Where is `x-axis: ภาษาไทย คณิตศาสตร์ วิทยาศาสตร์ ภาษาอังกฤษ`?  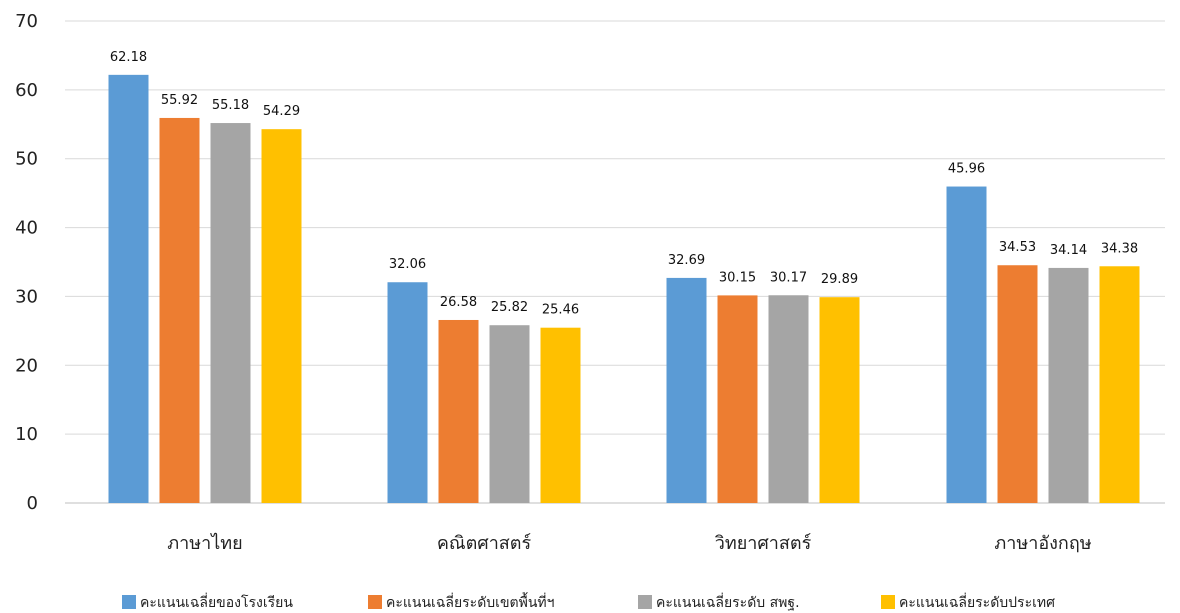
x-axis: ภาษาไทย คณิตศาสตร์ วิทยาศาสตร์ ภาษาอังกฤษ is located at coordinates (629, 543).